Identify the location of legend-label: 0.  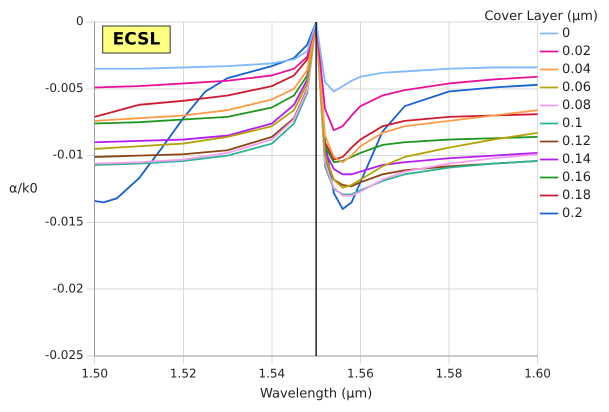
(566, 33).